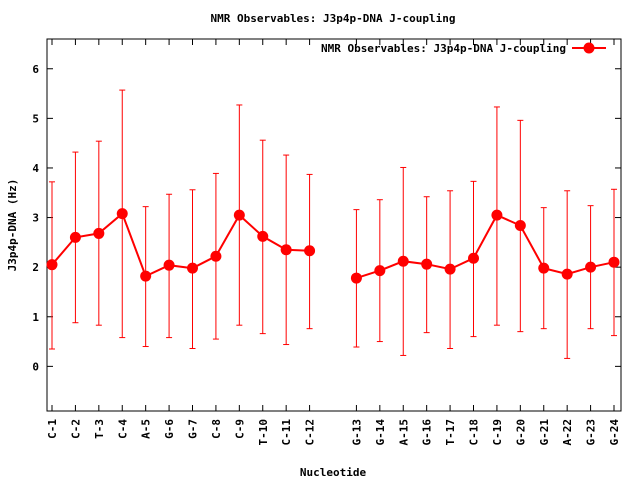 This screenshot has height=485, width=640. What do you see at coordinates (286, 432) in the screenshot?
I see `x-tick-label: C-11` at bounding box center [286, 432].